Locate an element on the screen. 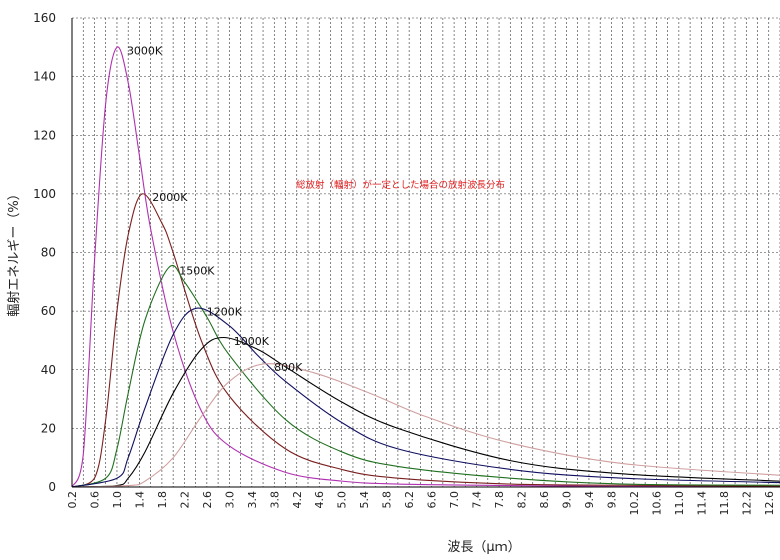 This screenshot has height=560, width=780. x-tick-label: 3.8 is located at coordinates (274, 500).